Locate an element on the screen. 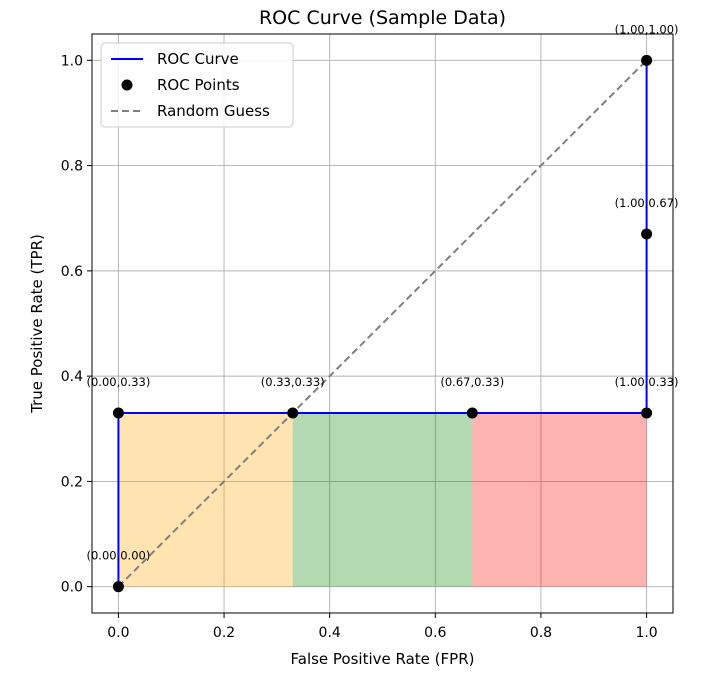 This screenshot has height=677, width=722. y-tick-label: 0.4 is located at coordinates (72, 377).